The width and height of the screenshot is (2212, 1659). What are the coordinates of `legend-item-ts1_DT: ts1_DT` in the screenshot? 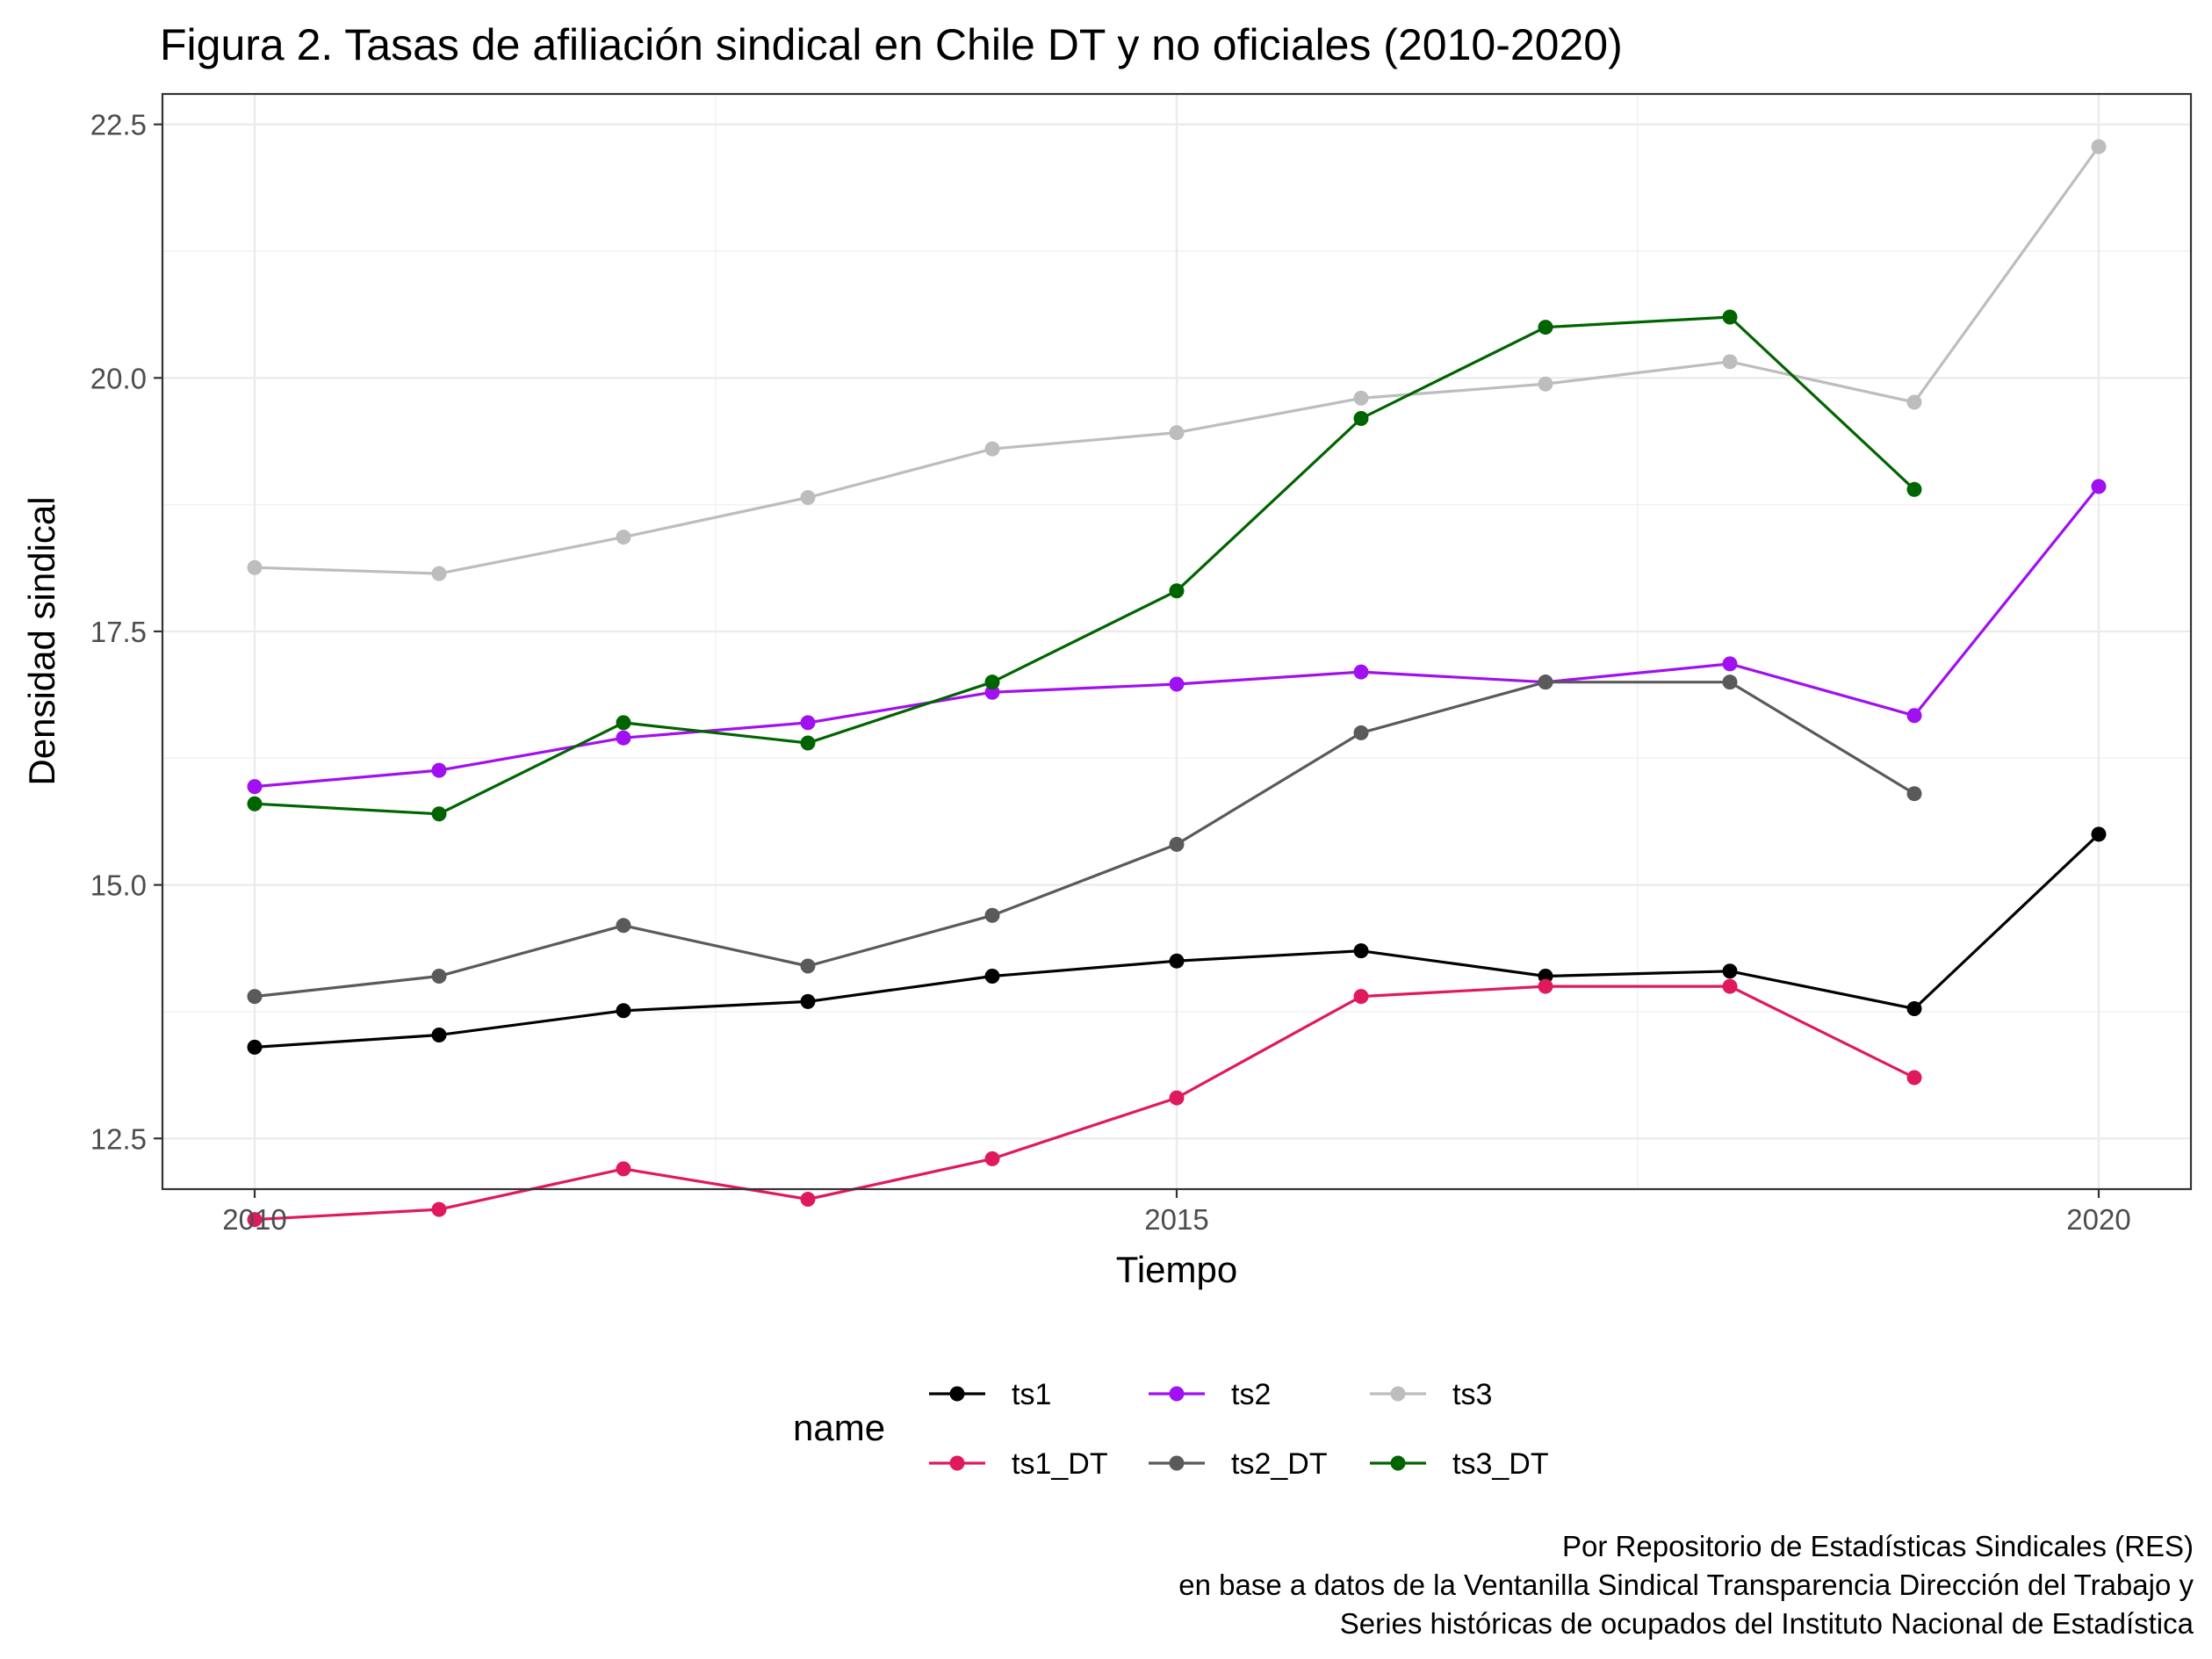 It's located at (1019, 1464).